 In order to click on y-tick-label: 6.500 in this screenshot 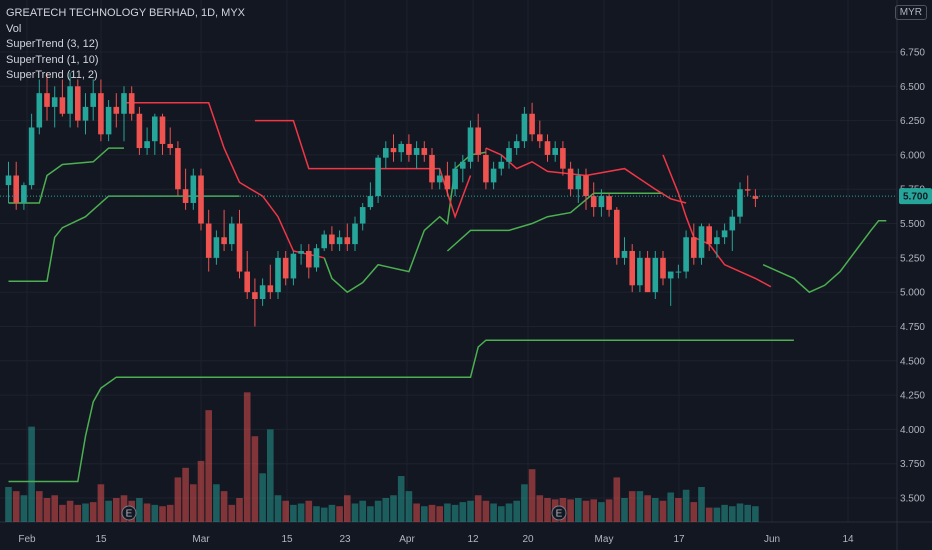, I will do `click(912, 87)`.